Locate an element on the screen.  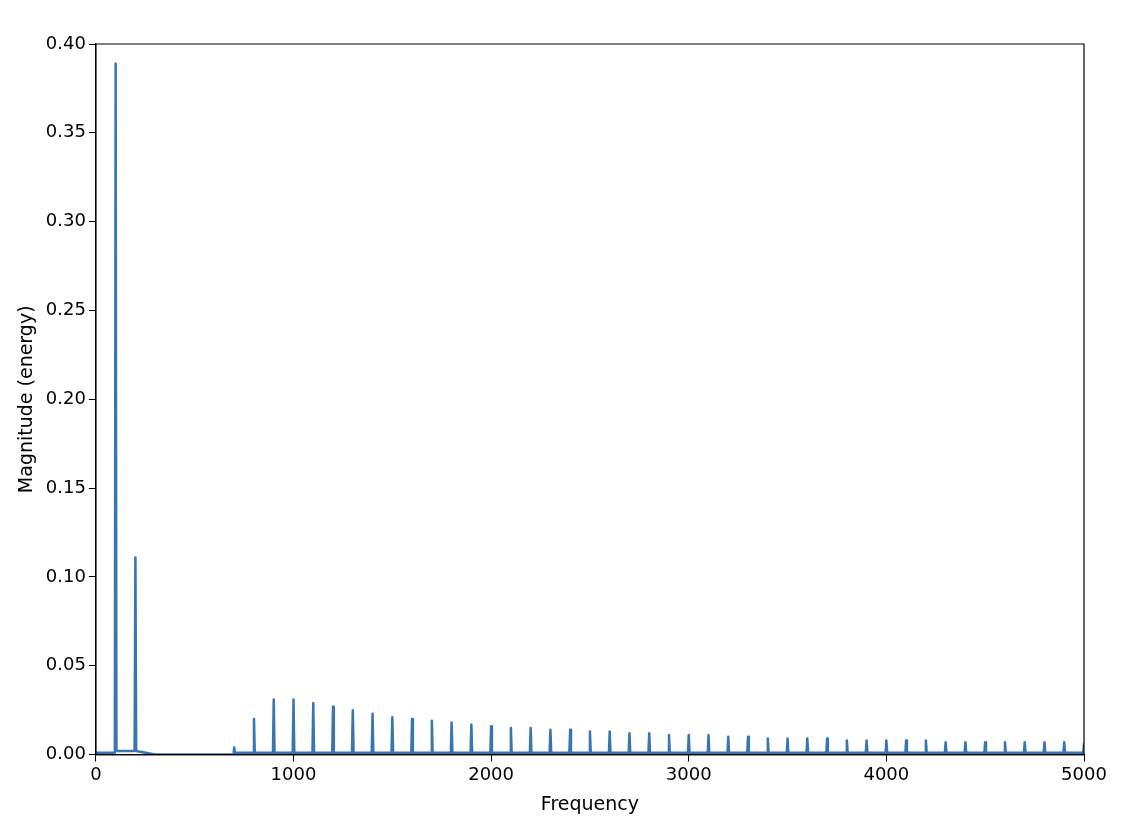
x-tick-label: 1000 is located at coordinates (293, 774).